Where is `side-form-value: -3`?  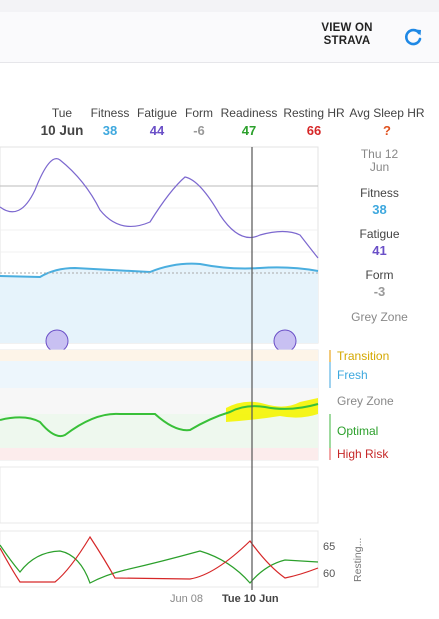 side-form-value: -3 is located at coordinates (379, 291).